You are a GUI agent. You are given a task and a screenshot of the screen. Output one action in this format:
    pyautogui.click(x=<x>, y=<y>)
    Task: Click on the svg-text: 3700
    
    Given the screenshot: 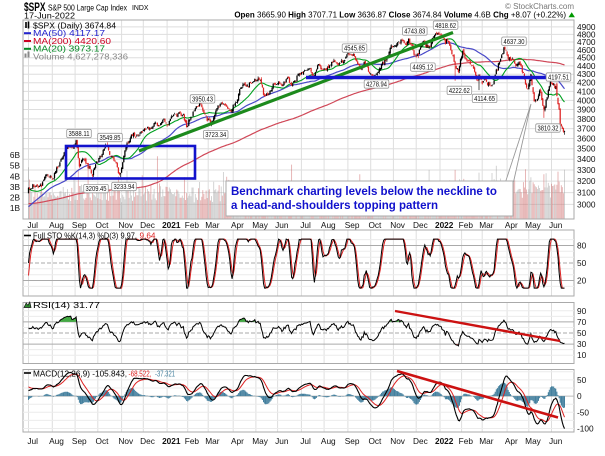 What is the action you would take?
    pyautogui.click(x=586, y=129)
    